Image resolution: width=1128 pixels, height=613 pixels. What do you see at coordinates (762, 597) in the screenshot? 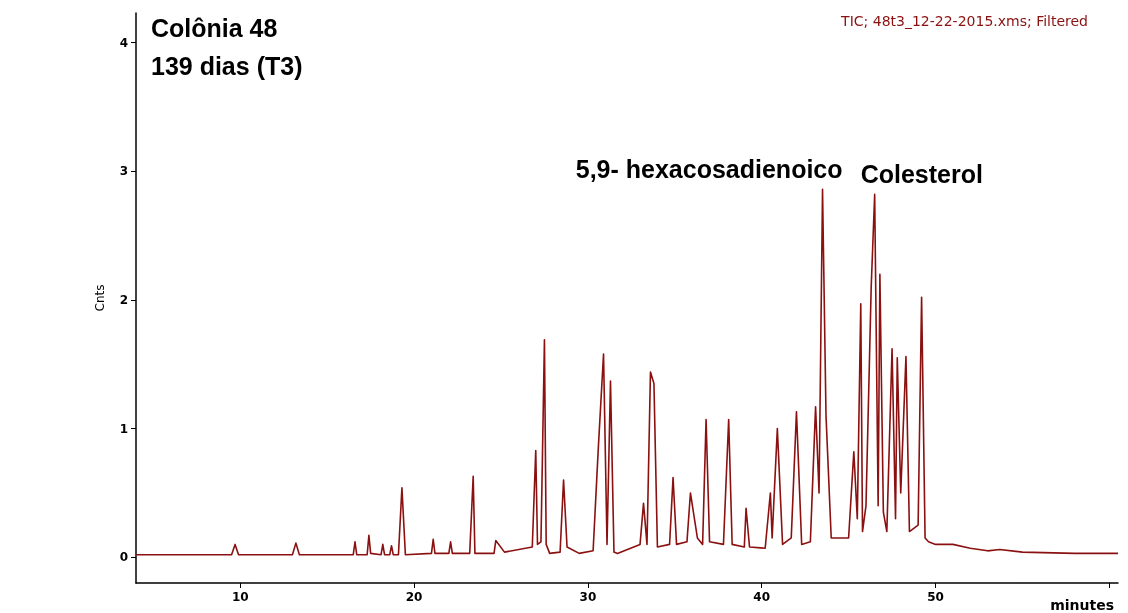
I see `x-tick-label: 40` at bounding box center [762, 597].